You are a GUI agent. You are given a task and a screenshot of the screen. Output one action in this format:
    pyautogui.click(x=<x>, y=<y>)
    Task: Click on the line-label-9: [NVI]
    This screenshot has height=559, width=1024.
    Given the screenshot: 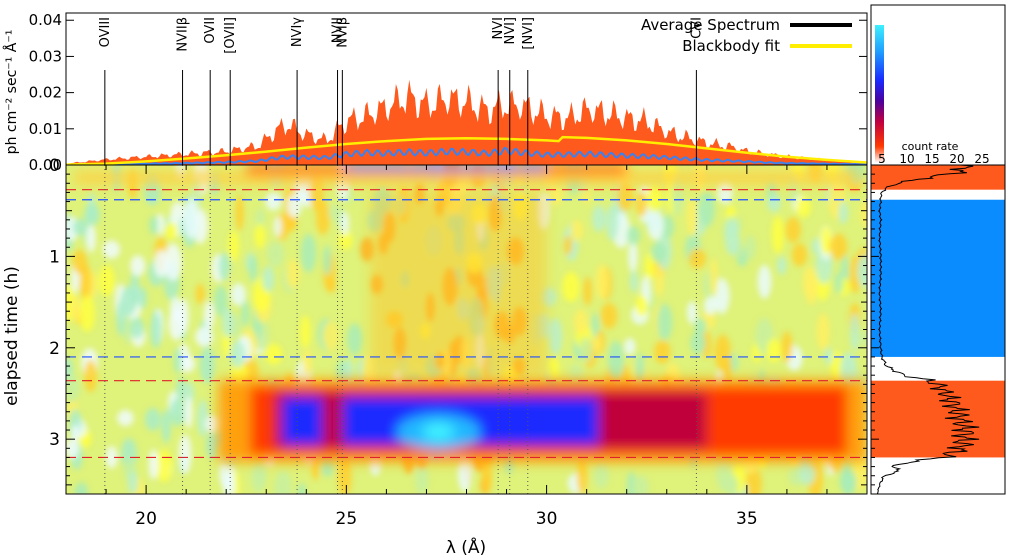 What is the action you would take?
    pyautogui.click(x=528, y=33)
    